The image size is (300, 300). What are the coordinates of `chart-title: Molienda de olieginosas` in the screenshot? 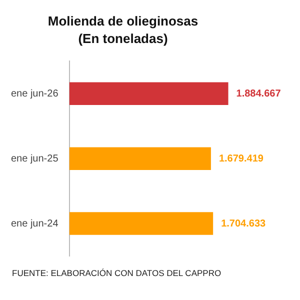 It's located at (123, 20).